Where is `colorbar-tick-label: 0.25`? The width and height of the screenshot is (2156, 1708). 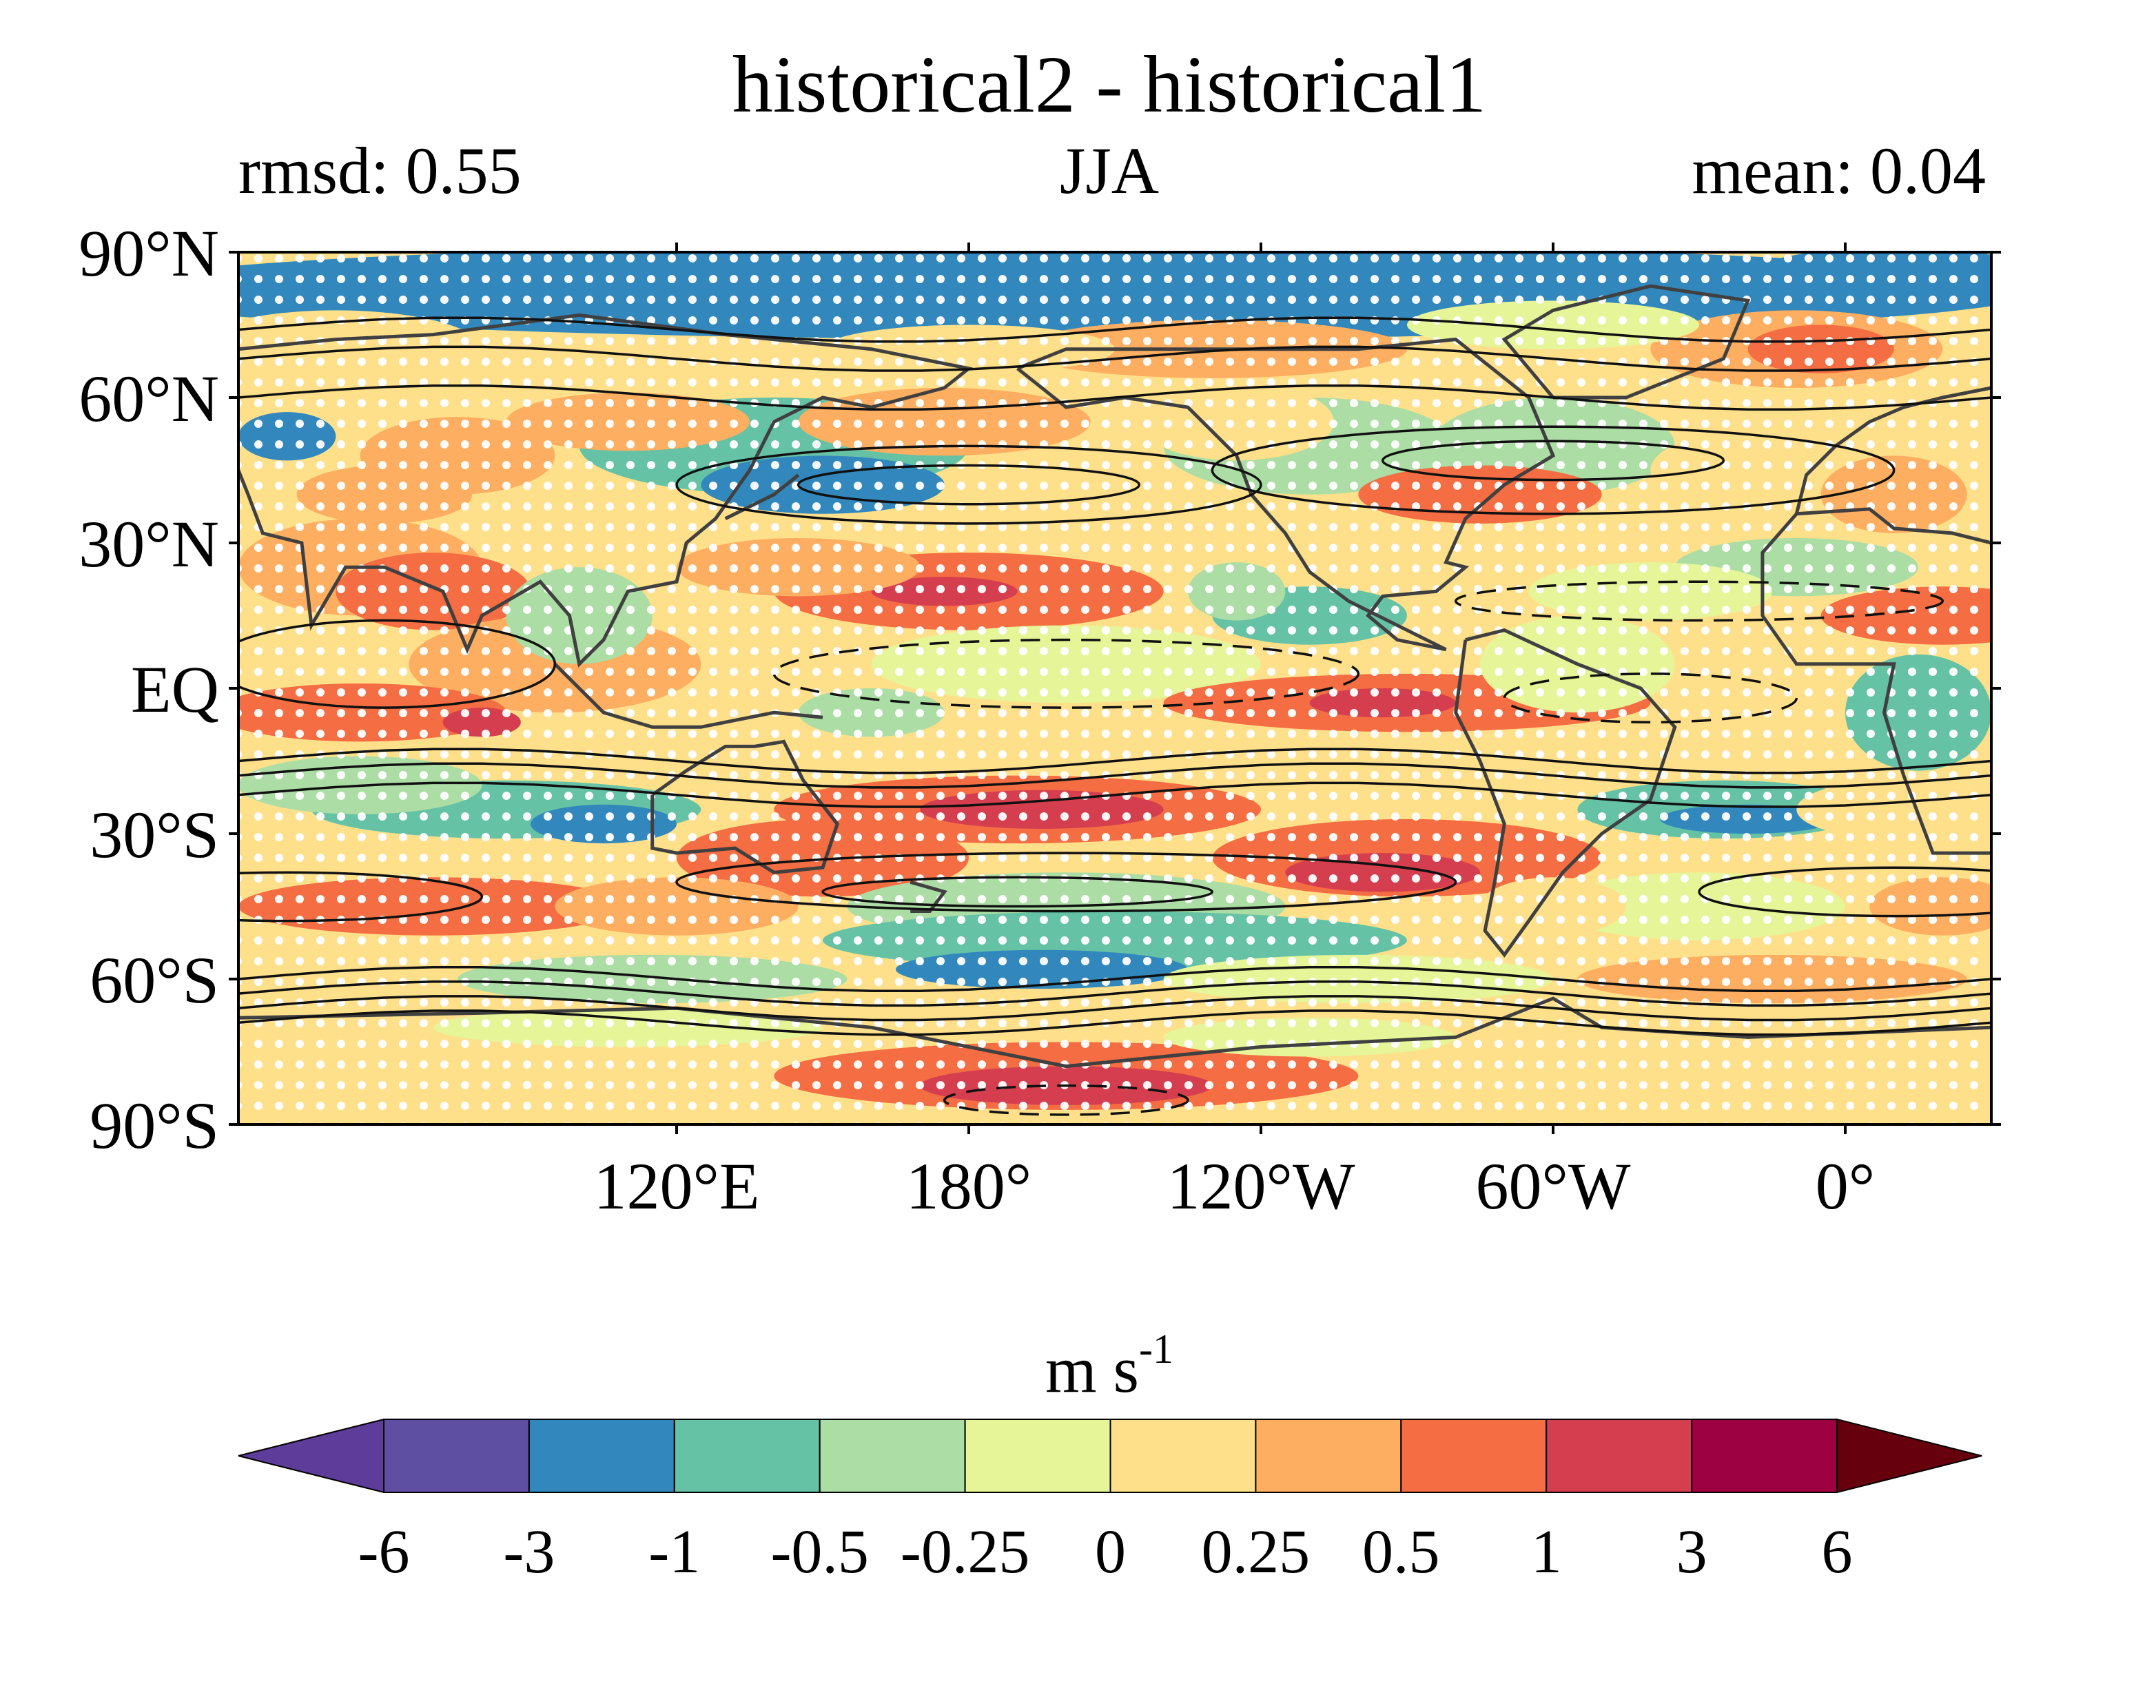
colorbar-tick-label: 0.25 is located at coordinates (1256, 1552).